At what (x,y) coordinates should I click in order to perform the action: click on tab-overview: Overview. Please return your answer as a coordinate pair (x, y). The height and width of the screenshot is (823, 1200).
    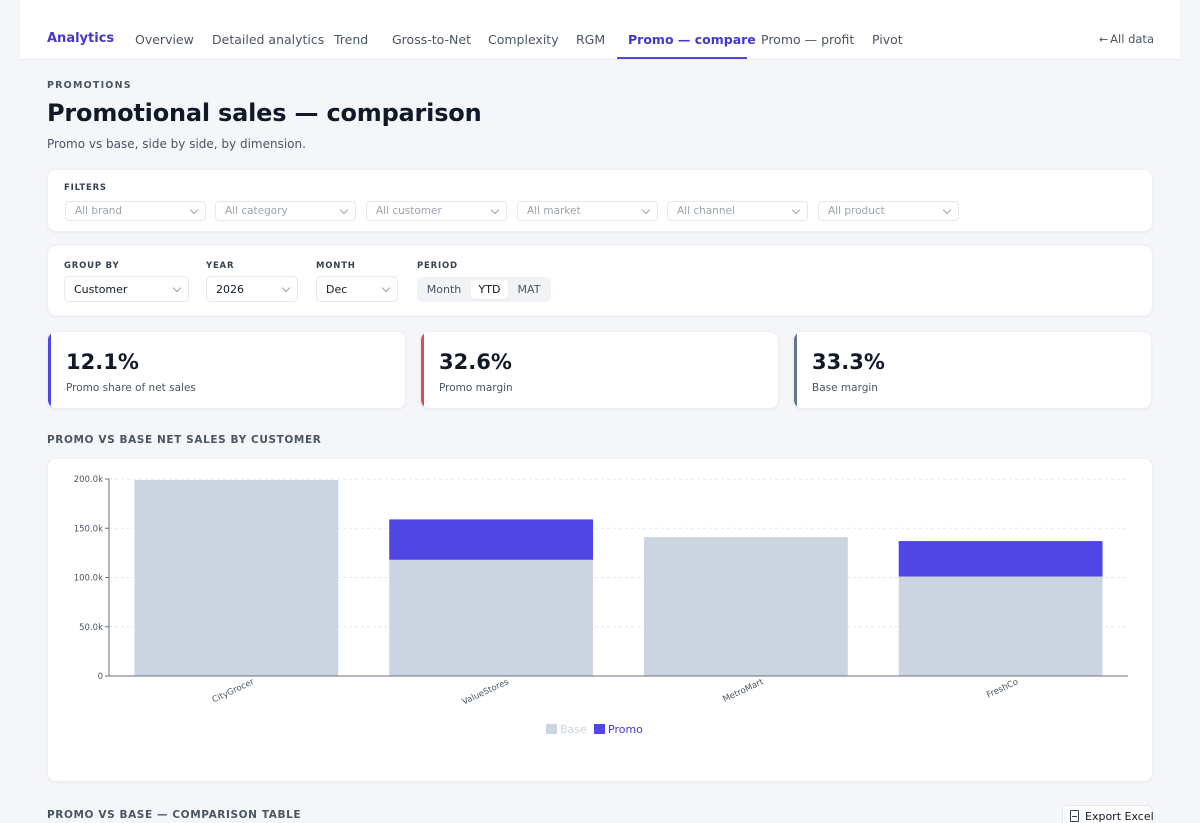
    Looking at the image, I should click on (164, 39).